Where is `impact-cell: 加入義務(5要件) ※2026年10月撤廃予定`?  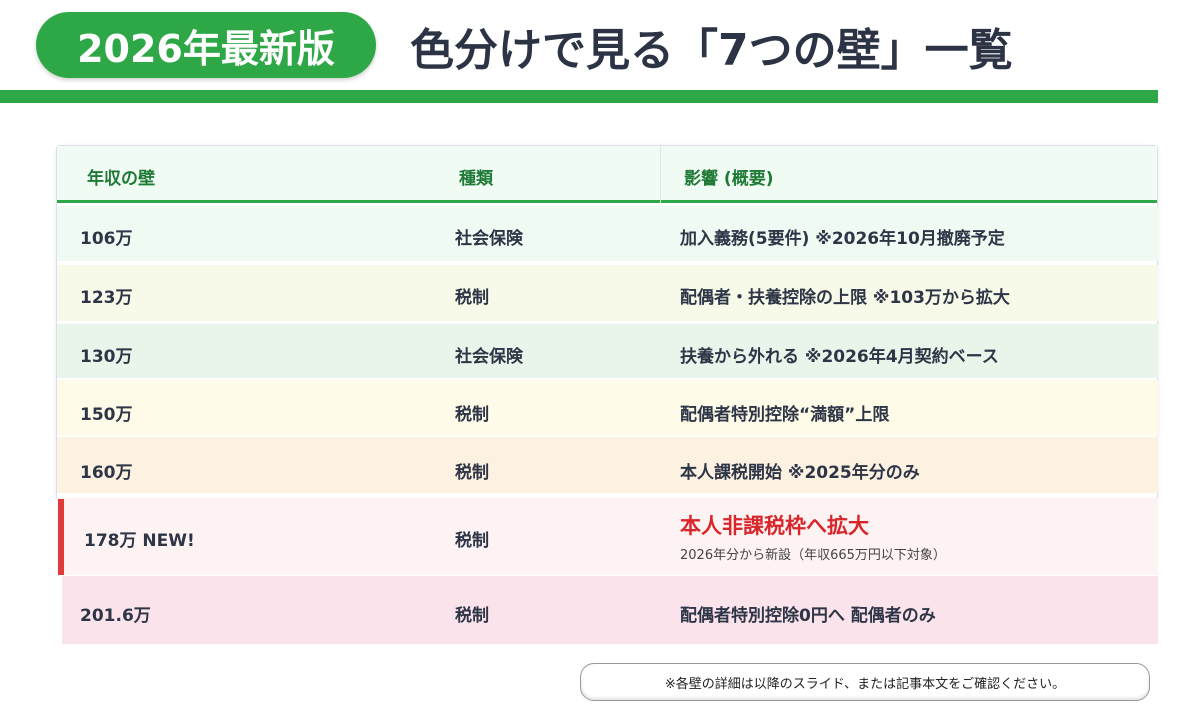
impact-cell: 加入義務(5要件) ※2026年10月撤廃予定 is located at coordinates (842, 239).